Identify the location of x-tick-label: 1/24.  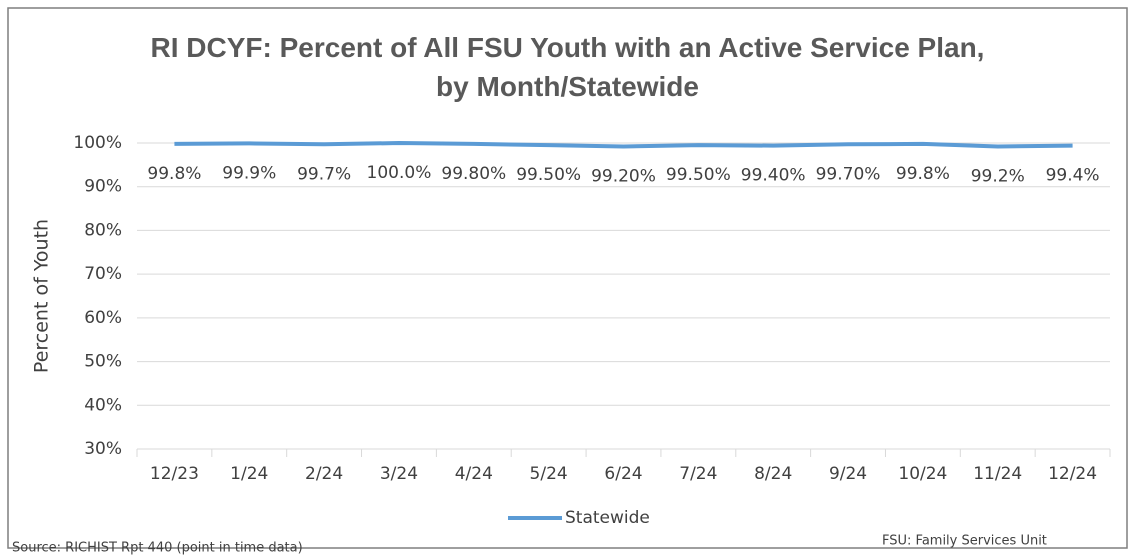
(249, 474).